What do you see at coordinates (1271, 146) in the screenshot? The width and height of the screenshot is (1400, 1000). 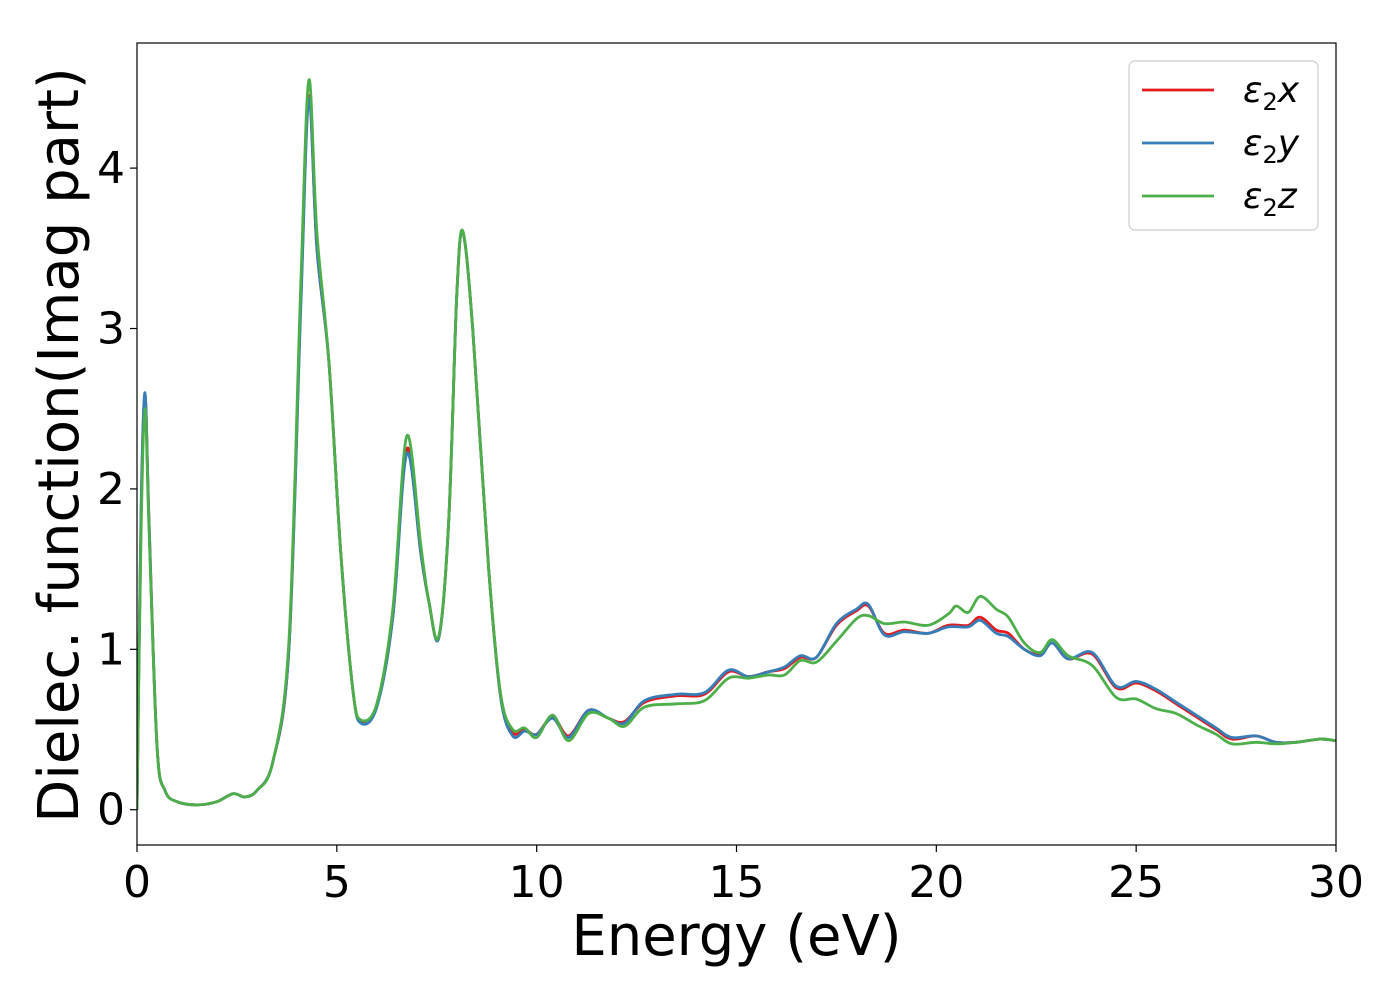 I see `legend-label-y: ε2y` at bounding box center [1271, 146].